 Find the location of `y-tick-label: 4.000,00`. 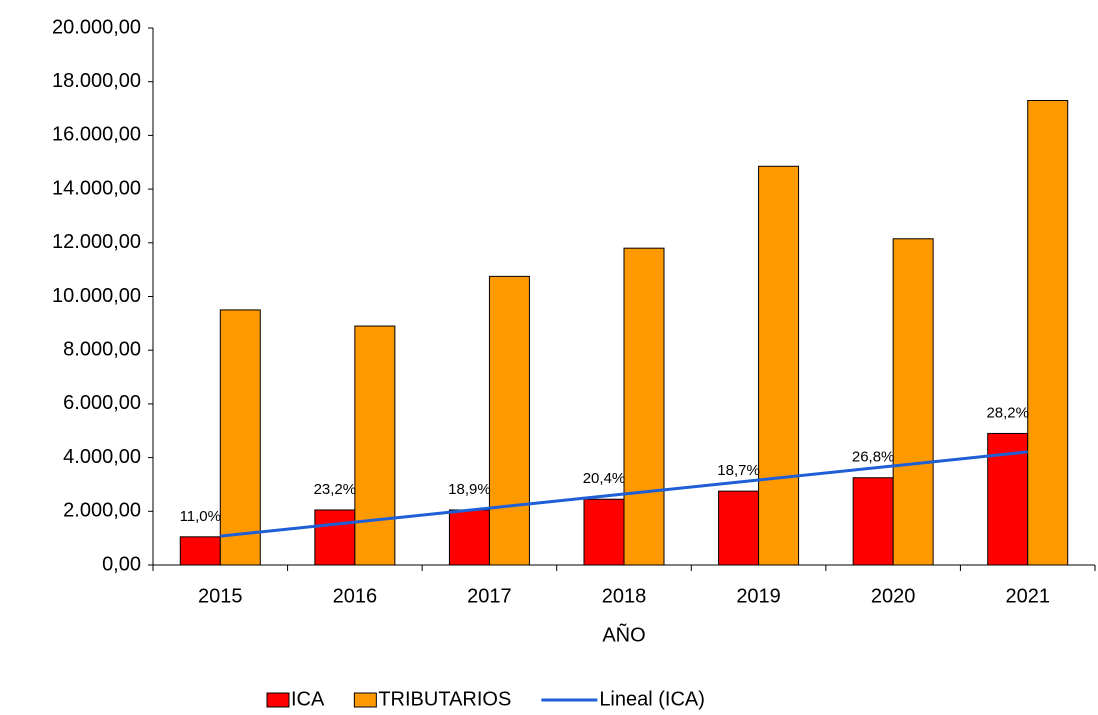

y-tick-label: 4.000,00 is located at coordinates (102, 457).